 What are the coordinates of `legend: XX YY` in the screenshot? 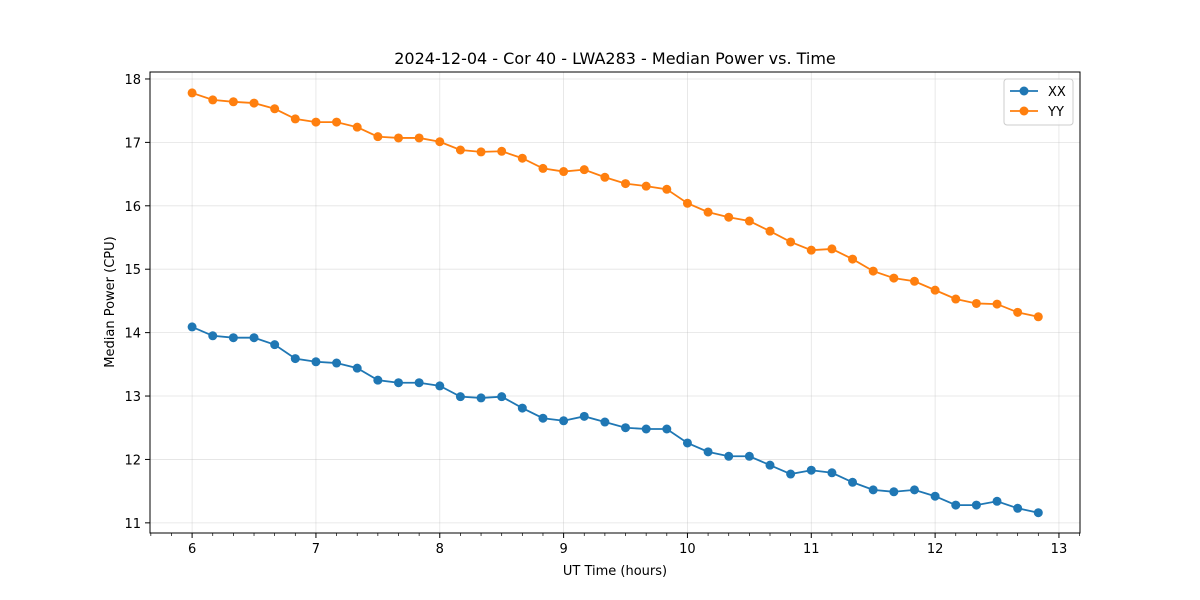 It's located at (1038, 102).